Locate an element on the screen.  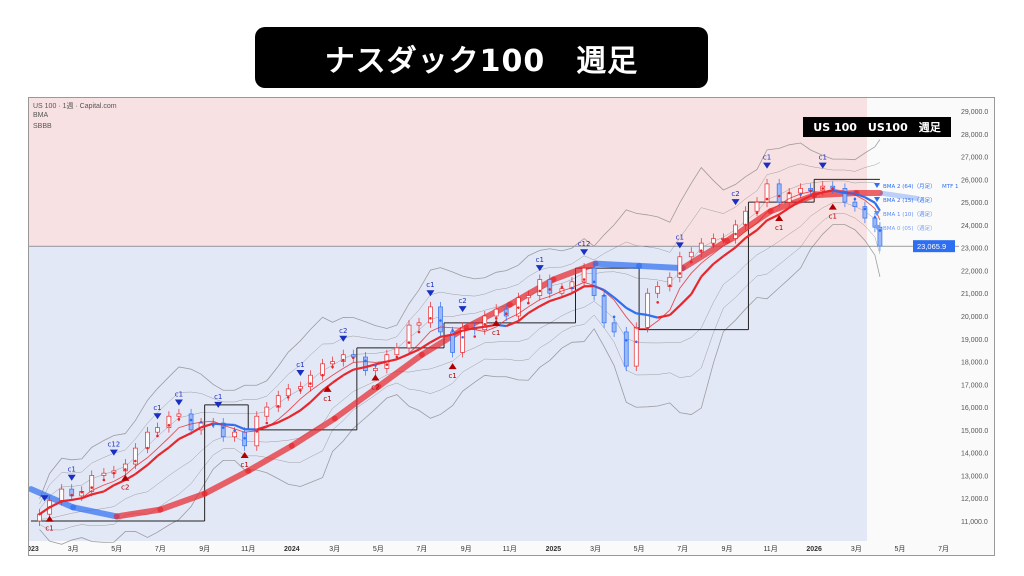
indicator-label-bma: BMA is located at coordinates (41, 115).